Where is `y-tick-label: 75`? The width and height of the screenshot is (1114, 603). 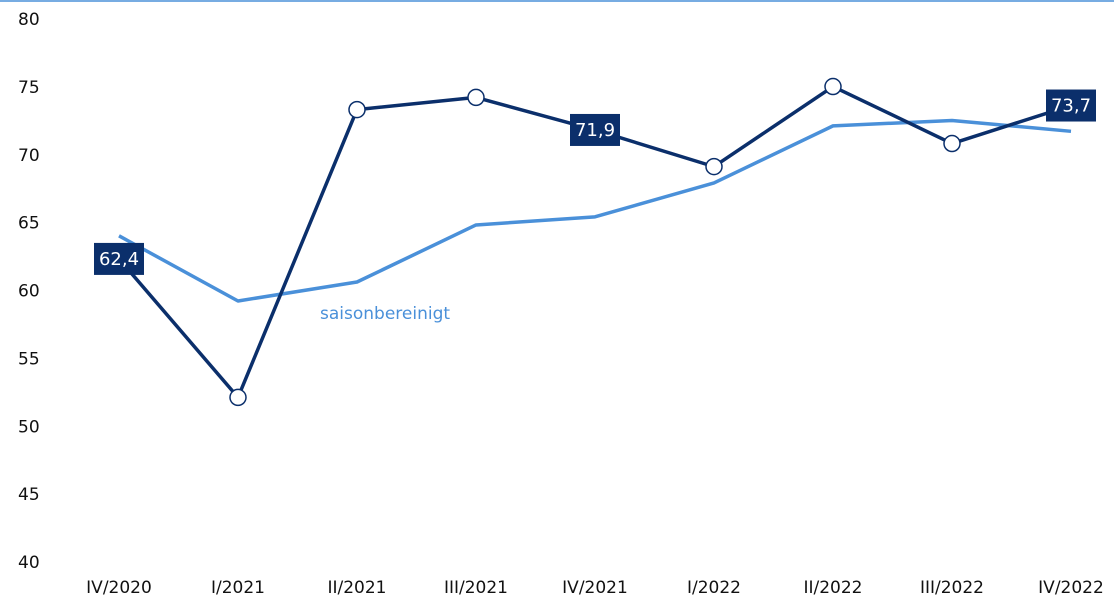 y-tick-label: 75 is located at coordinates (29, 88).